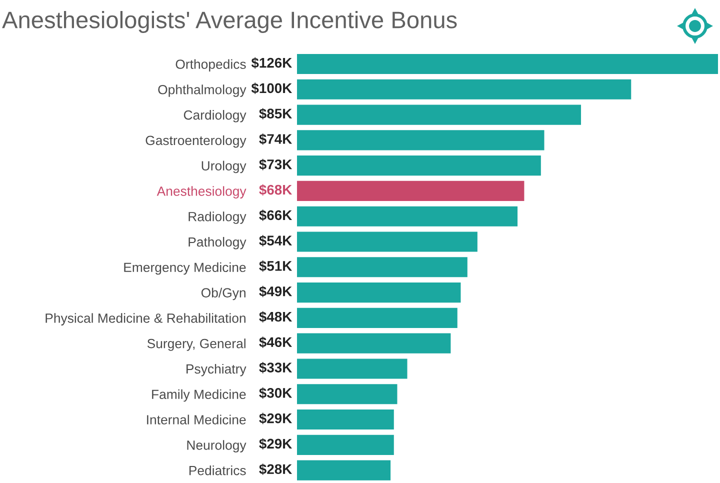 Image resolution: width=720 pixels, height=483 pixels. I want to click on y-tick-label: Urology, so click(224, 167).